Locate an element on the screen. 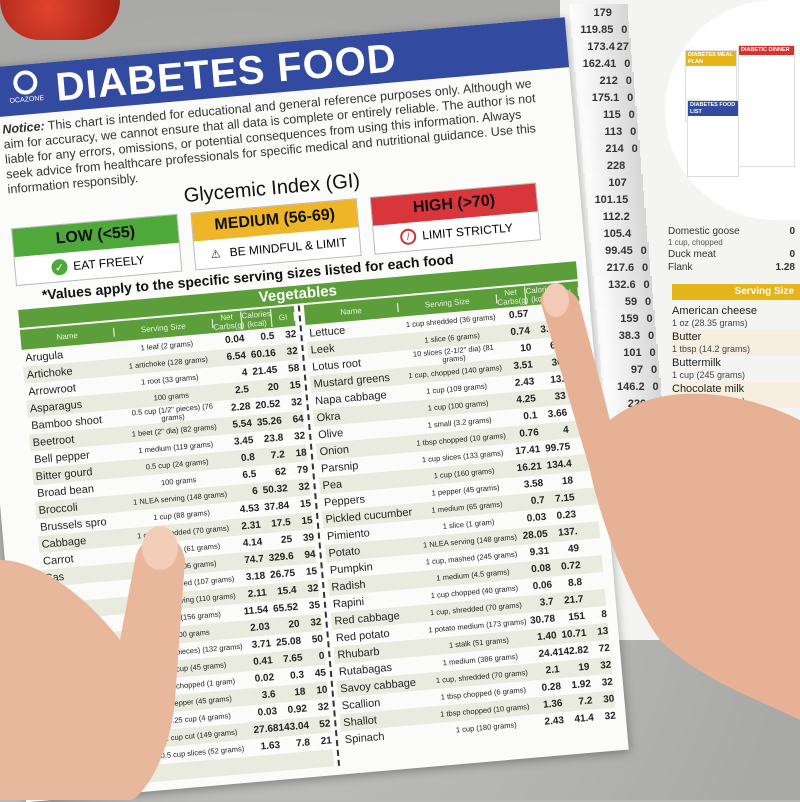 Image resolution: width=800 pixels, height=802 pixels. calorie-row: 107 is located at coordinates (613, 182).